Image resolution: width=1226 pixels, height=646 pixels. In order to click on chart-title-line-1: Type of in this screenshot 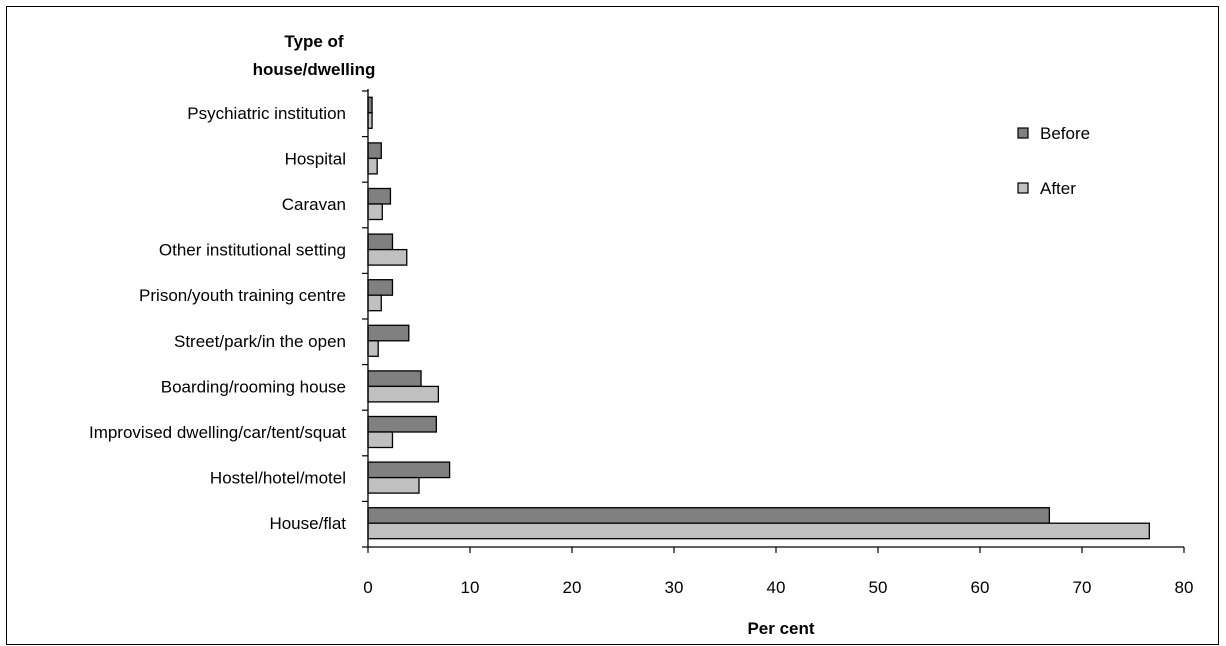, I will do `click(314, 41)`.